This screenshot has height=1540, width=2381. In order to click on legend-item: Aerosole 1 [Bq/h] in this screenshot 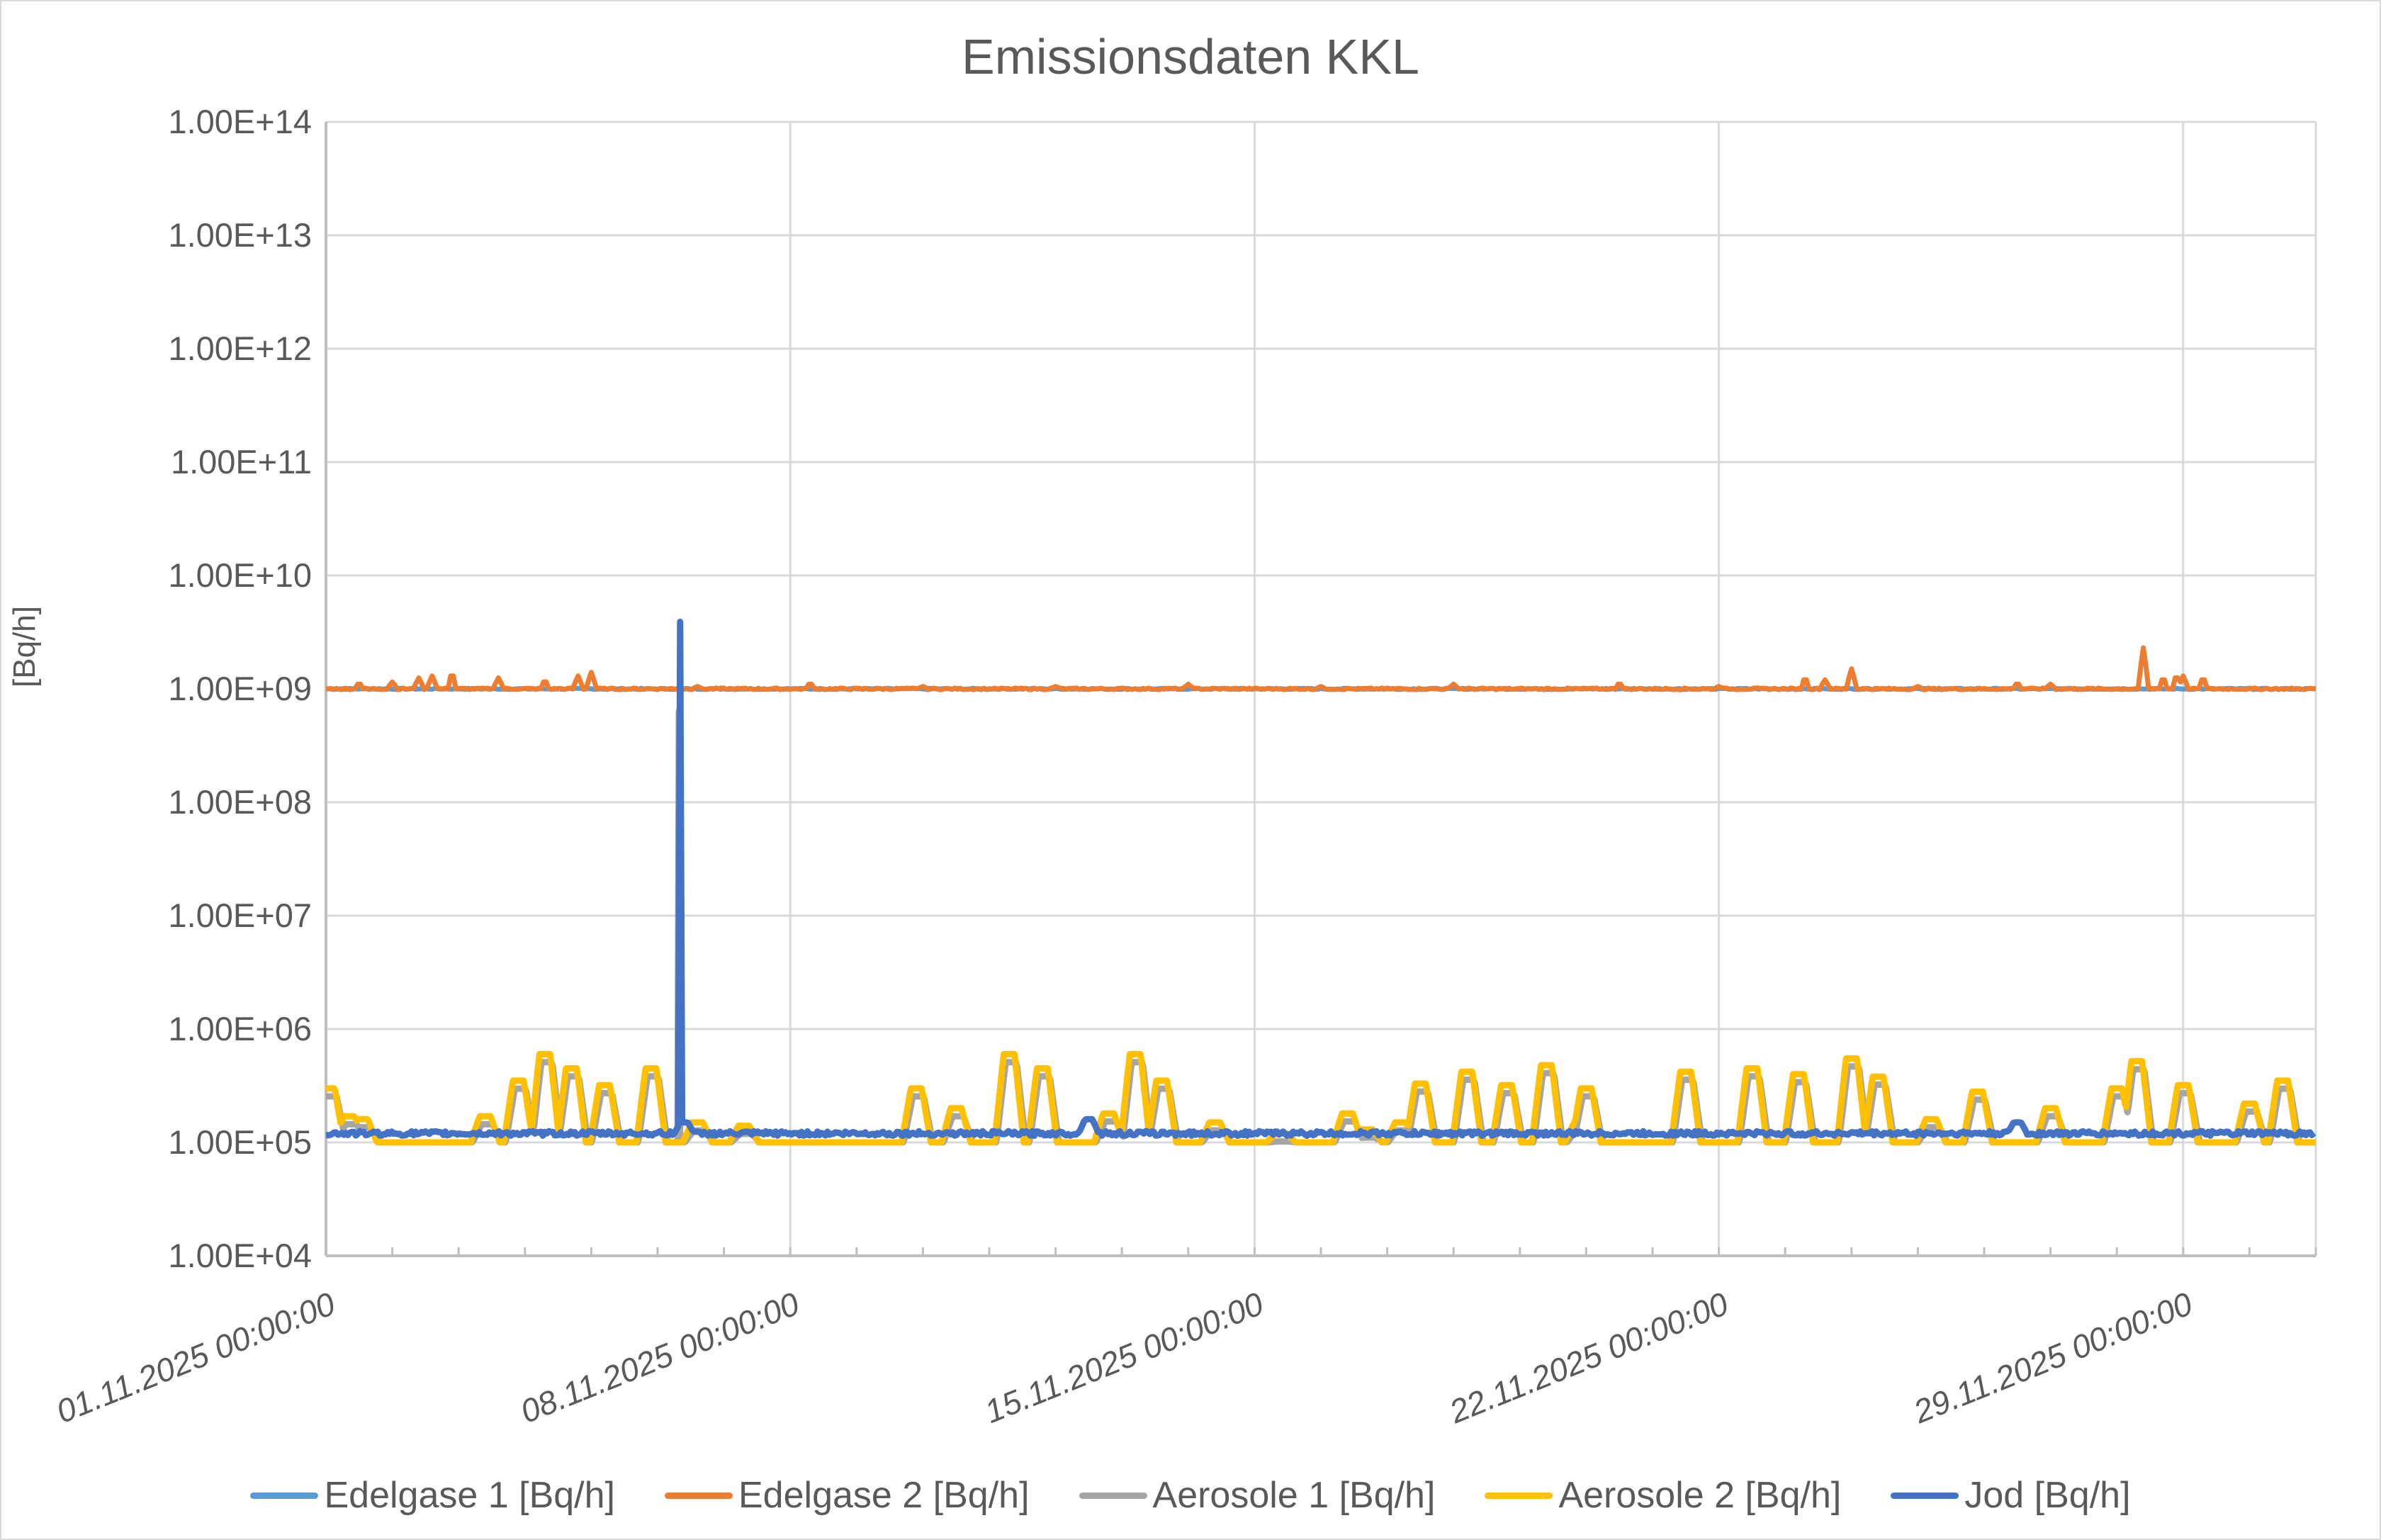, I will do `click(1257, 1495)`.